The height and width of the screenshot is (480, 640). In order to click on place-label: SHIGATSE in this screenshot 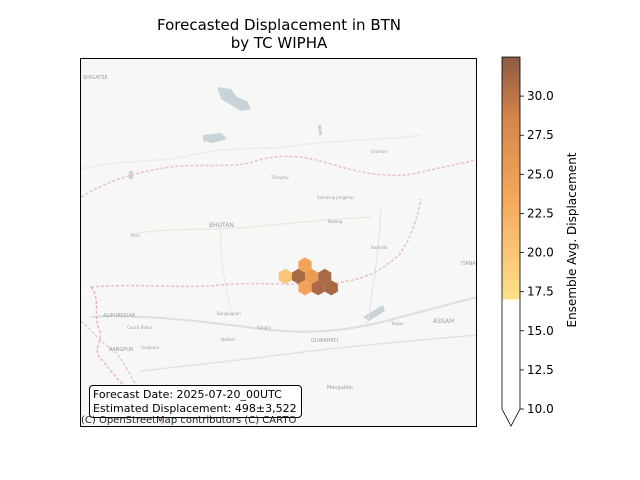, I will do `click(95, 78)`.